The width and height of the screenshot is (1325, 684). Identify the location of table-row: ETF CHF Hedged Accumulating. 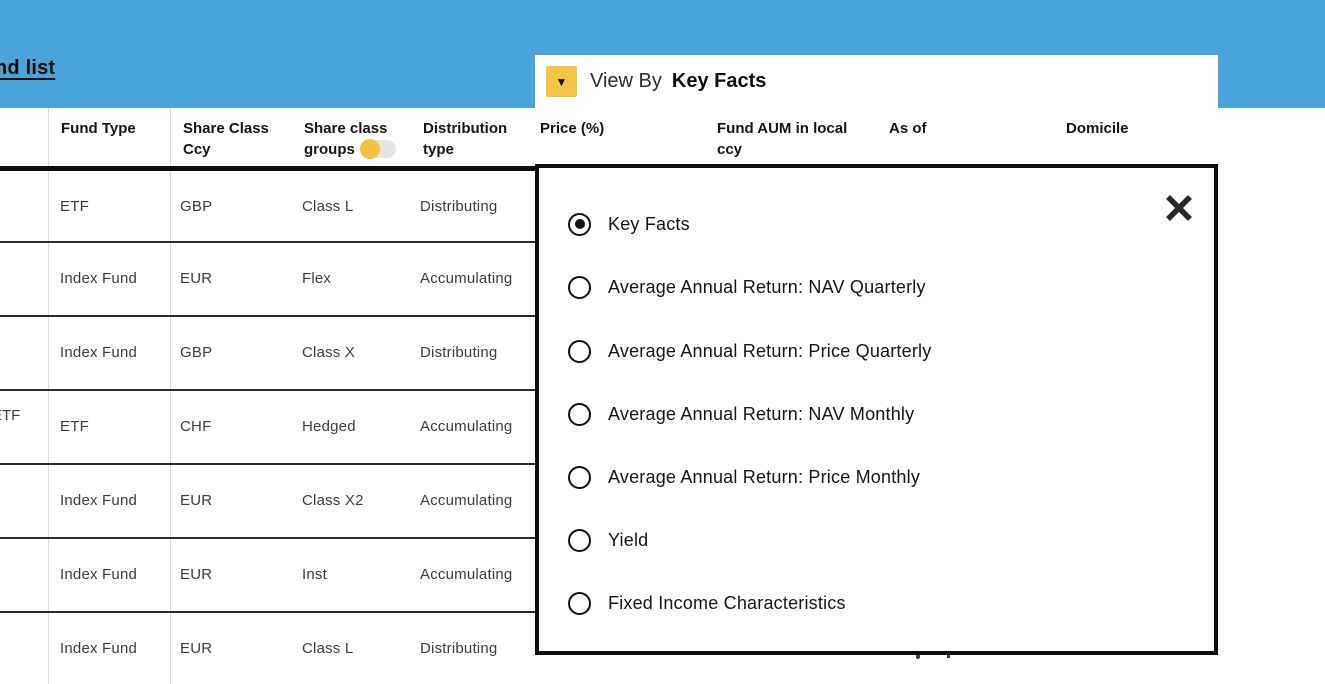
(267, 428).